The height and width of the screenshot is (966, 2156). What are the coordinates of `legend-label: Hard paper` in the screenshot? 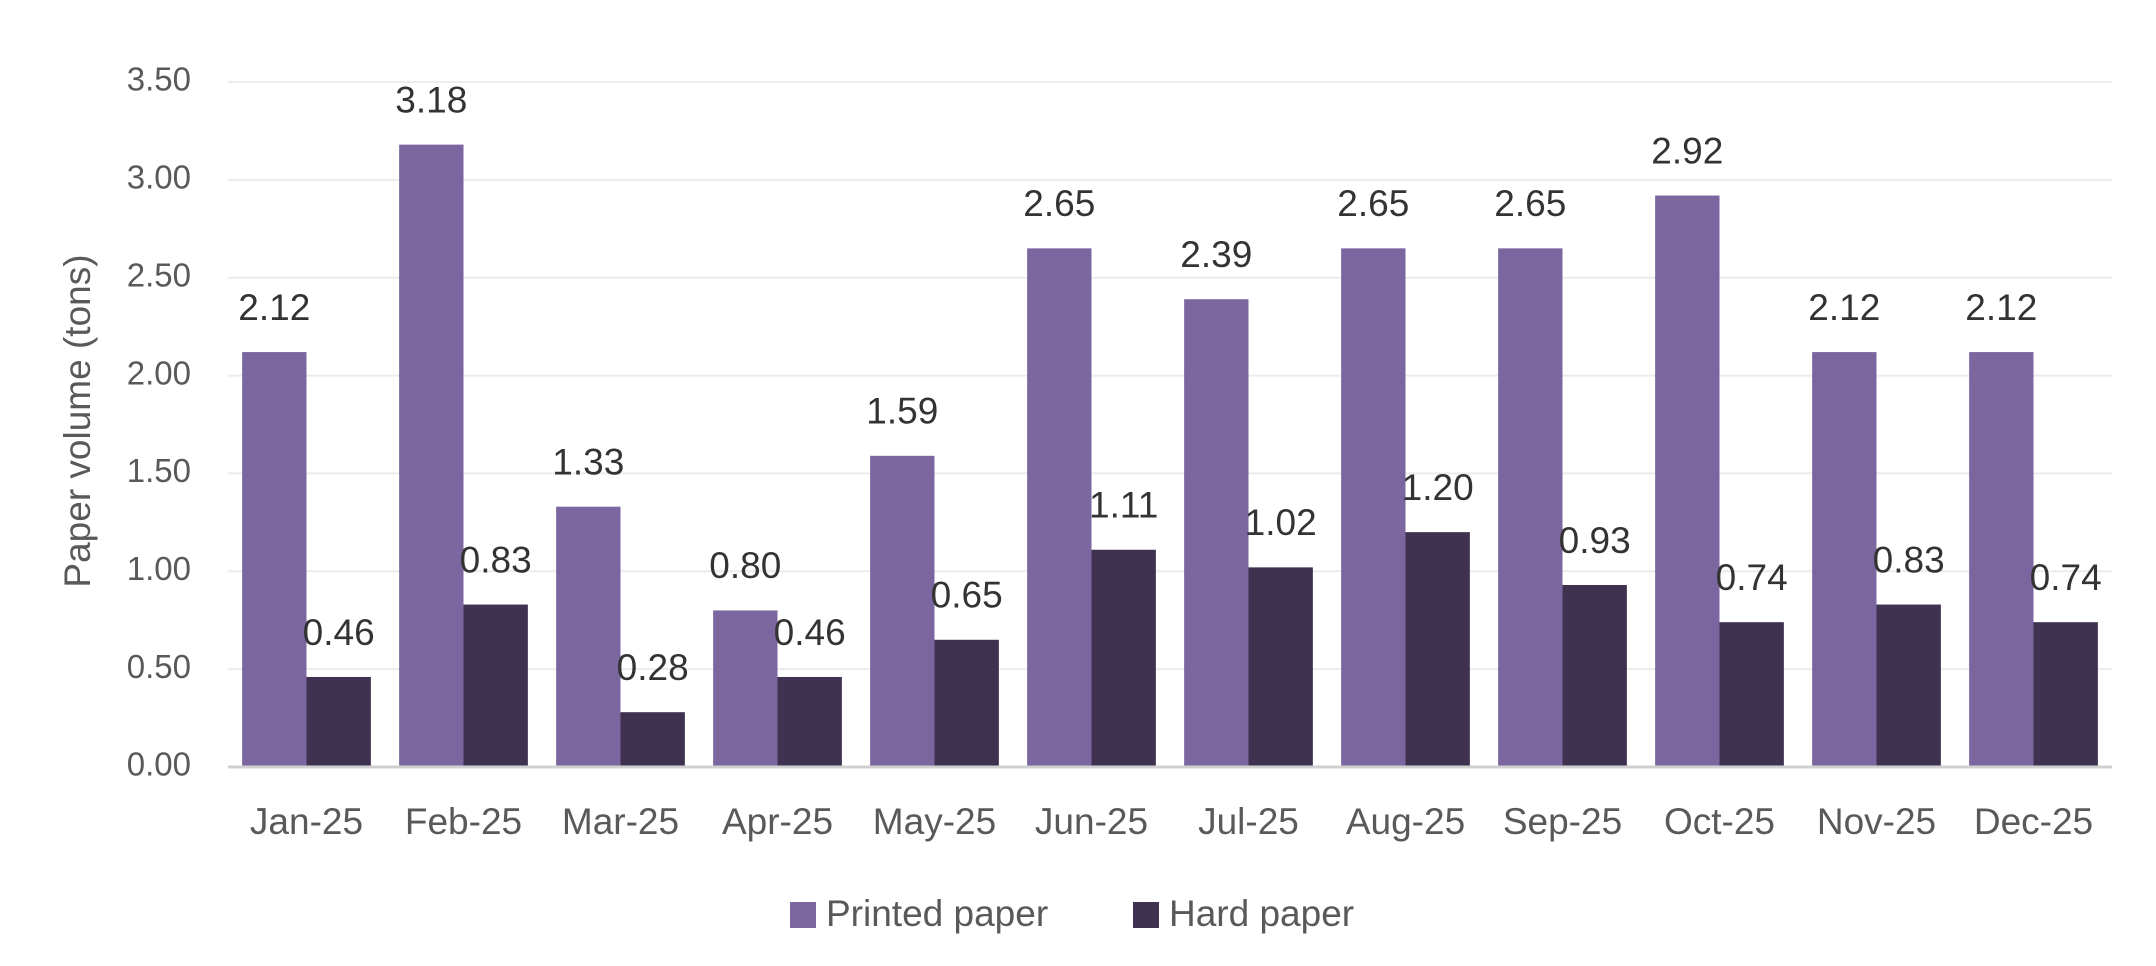 It's located at (1261, 913).